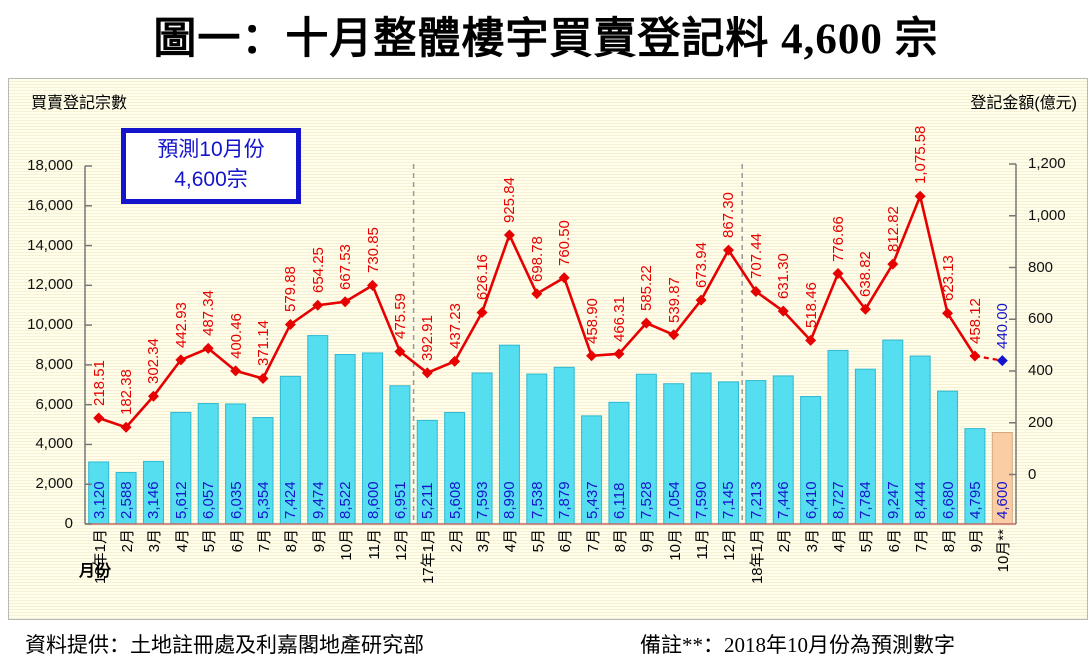  Describe the element at coordinates (893, 500) in the screenshot. I see `bar-value-label: 9,247` at that location.